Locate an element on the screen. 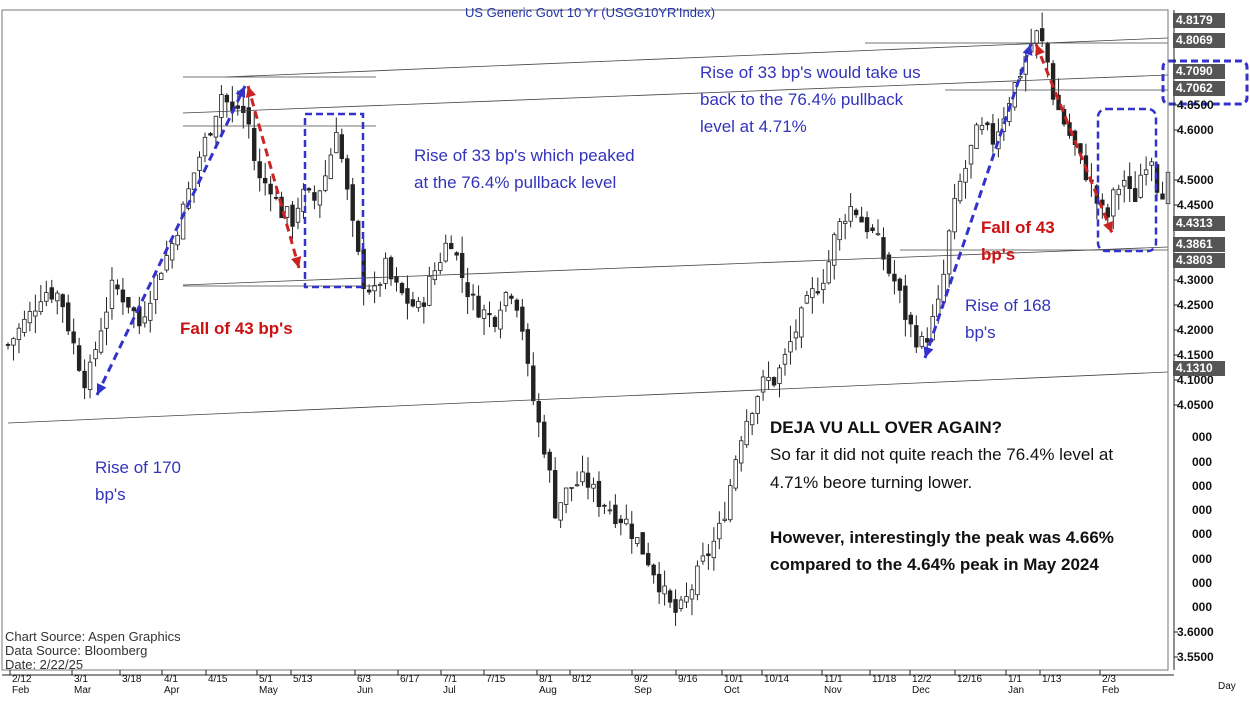 Image resolution: width=1250 pixels, height=703 pixels. source-line-0: Chart Source: Aspen Graphics is located at coordinates (93, 636).